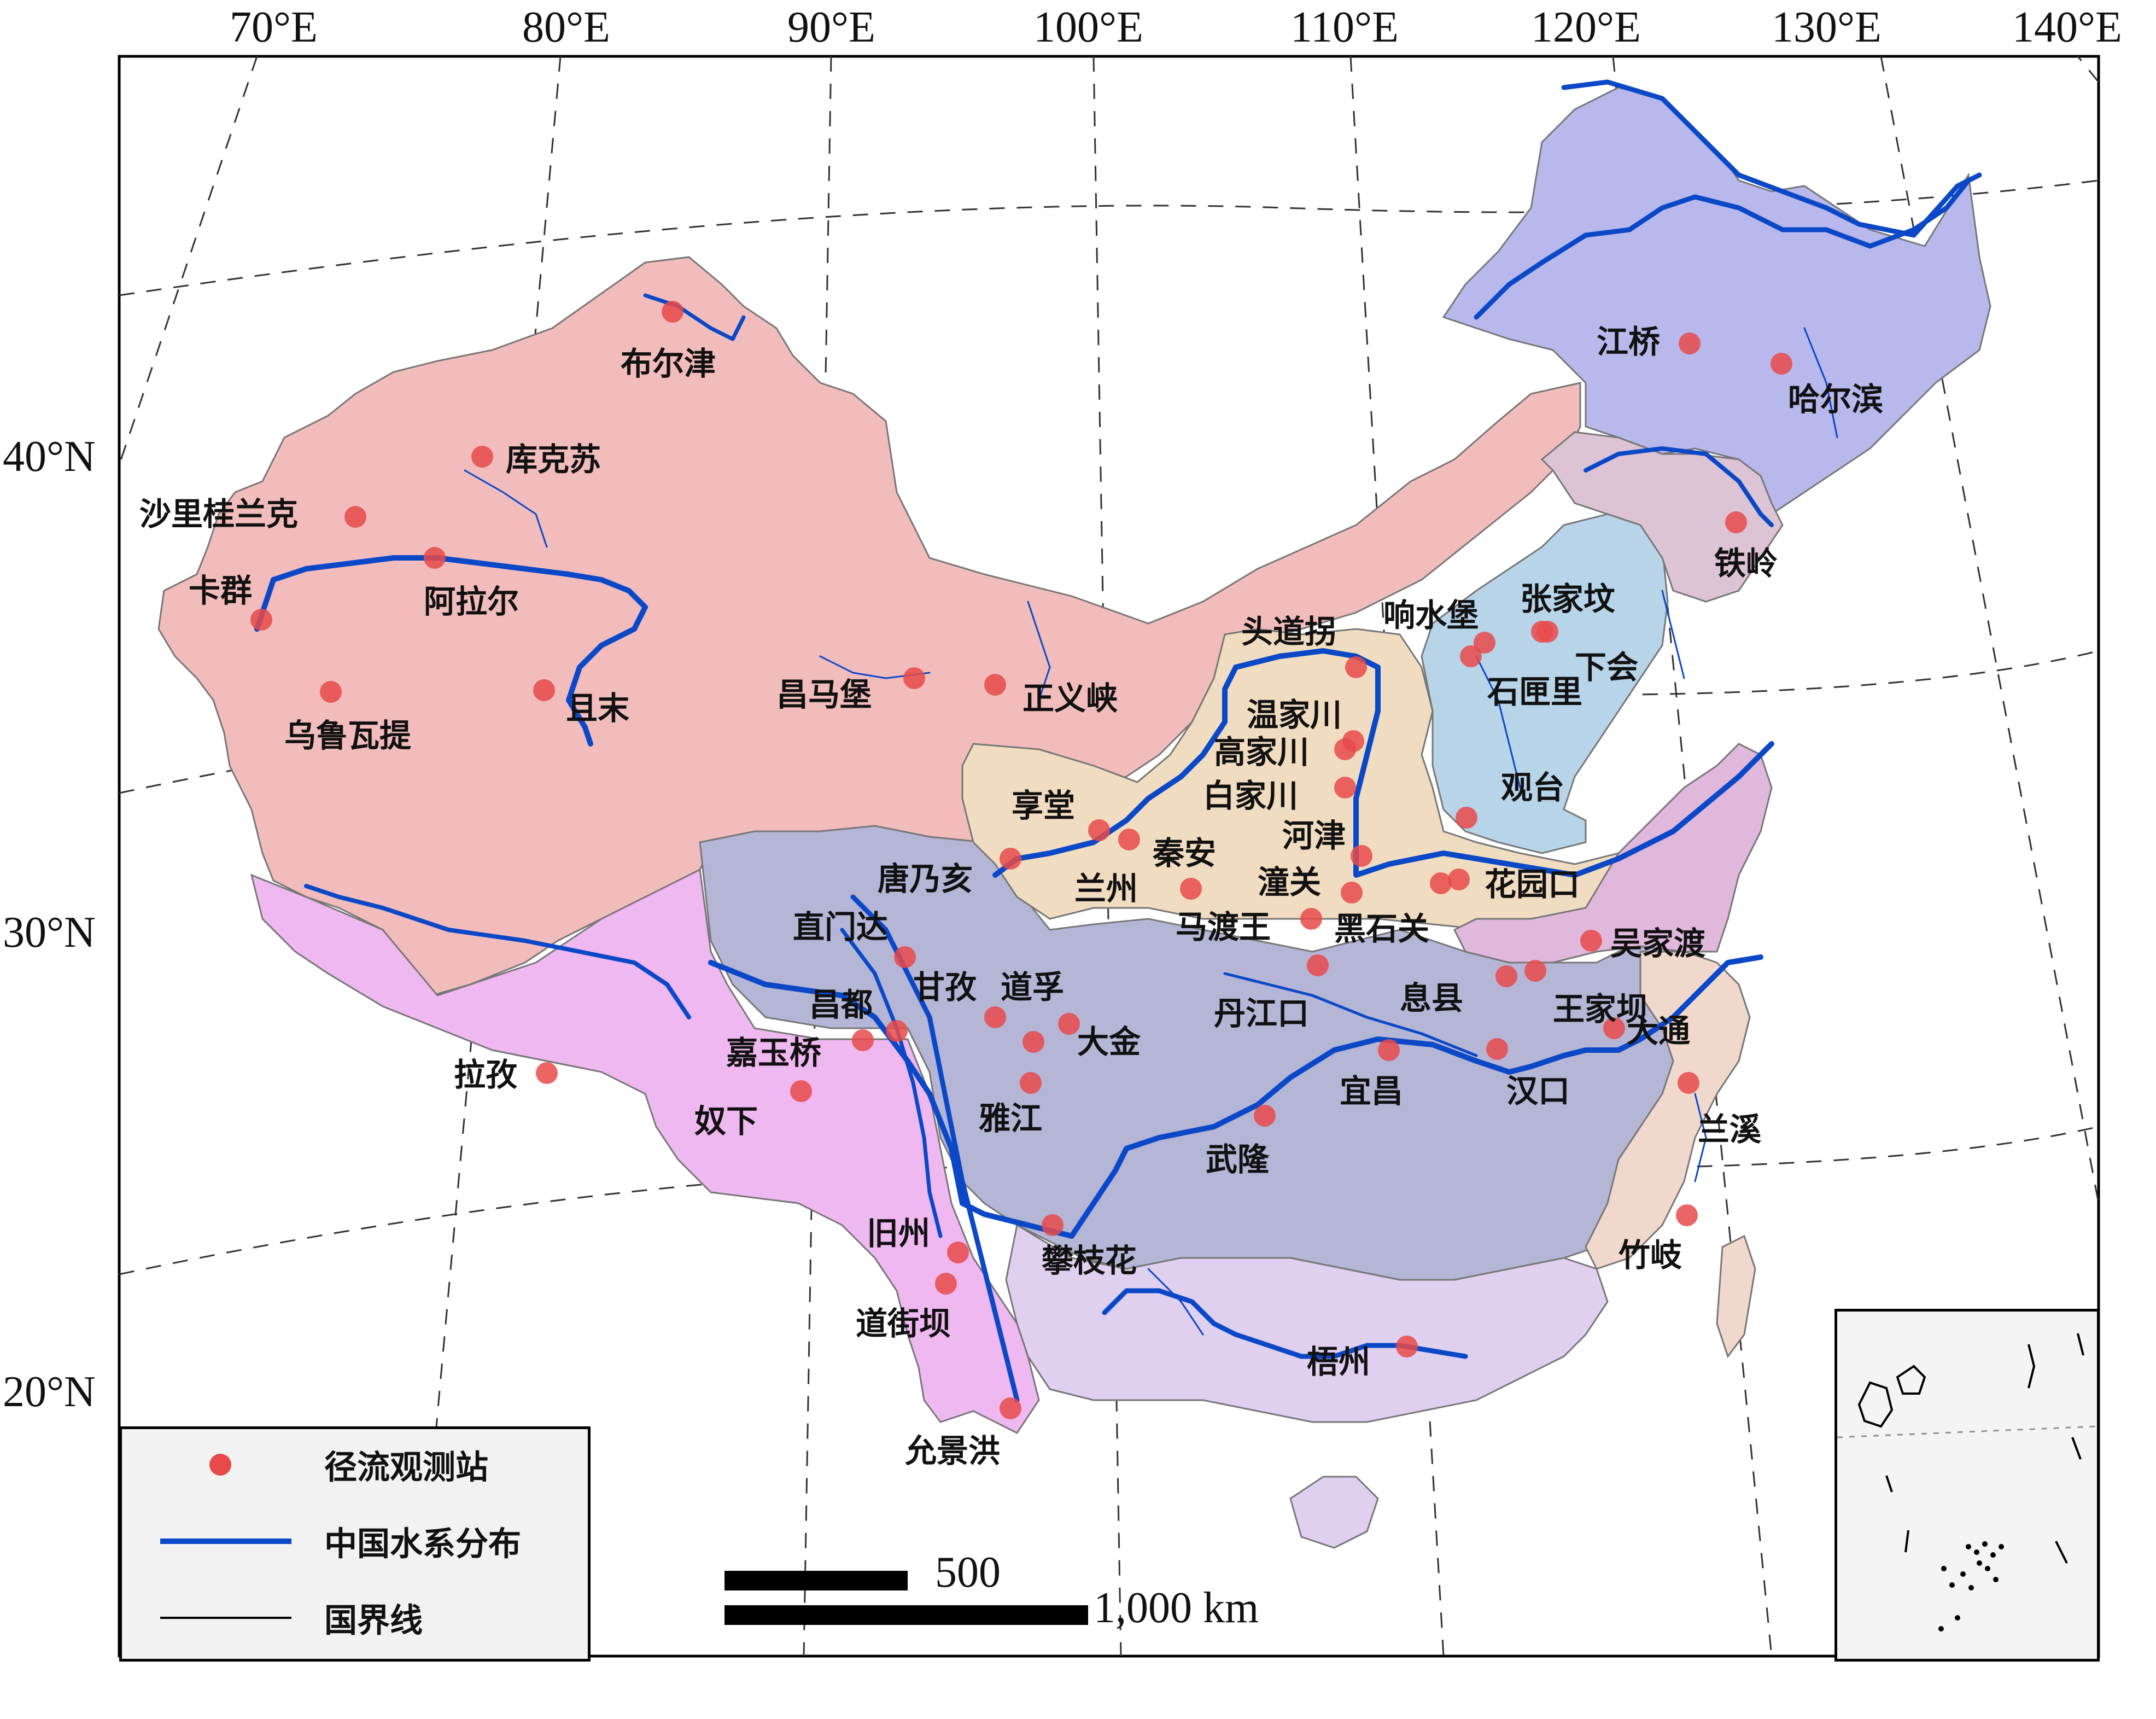 This screenshot has width=2156, height=1719. I want to click on axis-lon-90: 90°E, so click(831, 27).